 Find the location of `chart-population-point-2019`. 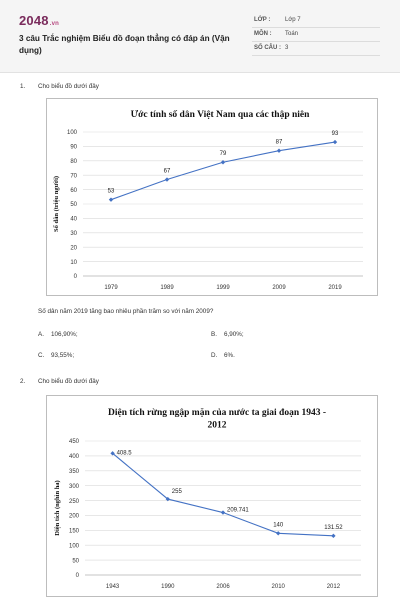

chart-population-point-2019 is located at coordinates (335, 142).